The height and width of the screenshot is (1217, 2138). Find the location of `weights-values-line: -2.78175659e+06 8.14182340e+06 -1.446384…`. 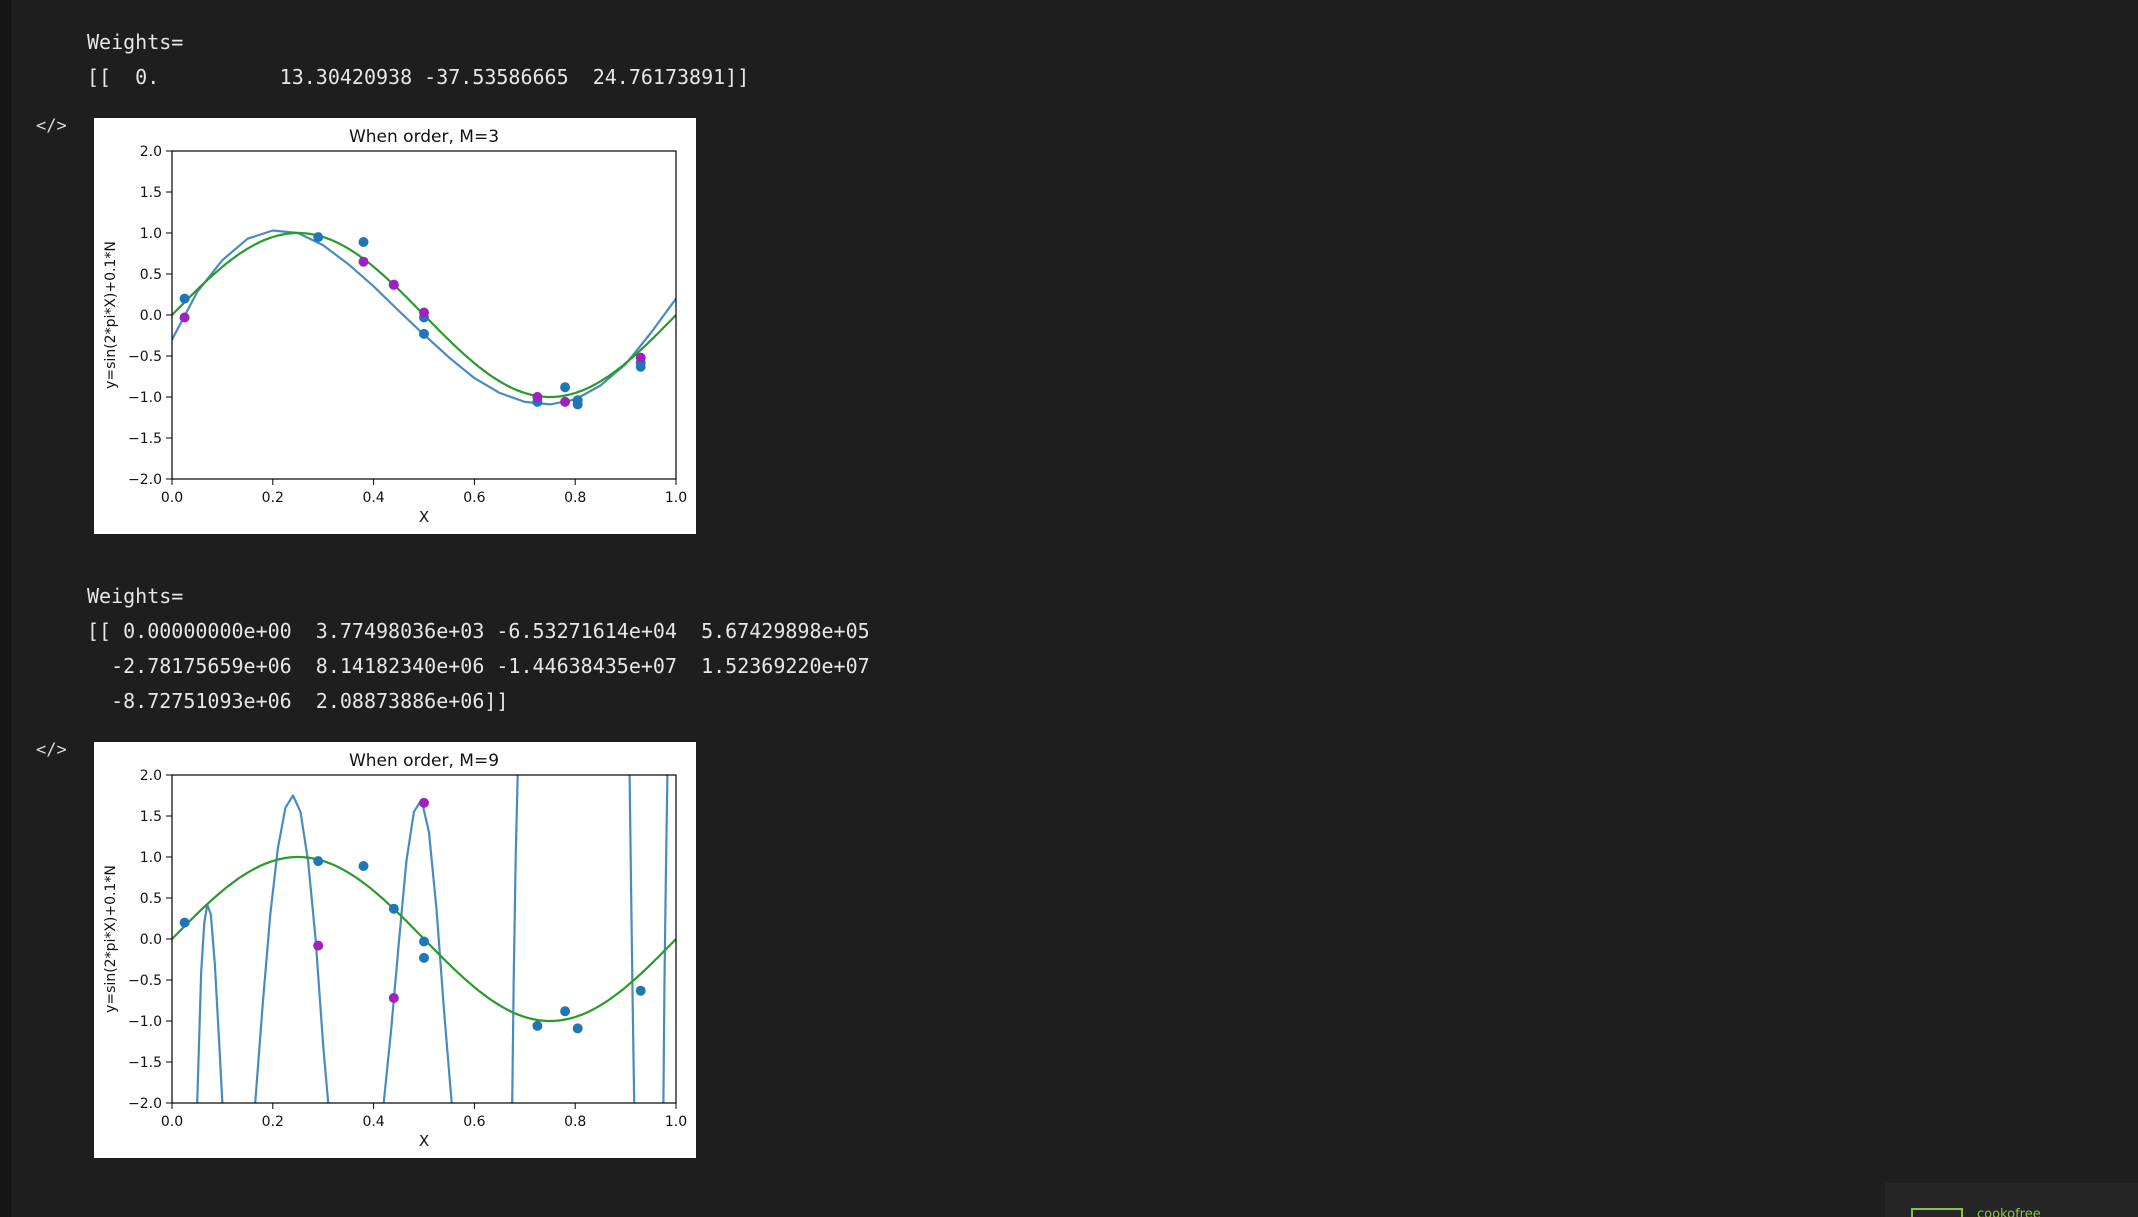

weights-values-line: -2.78175659e+06 8.14182340e+06 -1.446384… is located at coordinates (478, 666).